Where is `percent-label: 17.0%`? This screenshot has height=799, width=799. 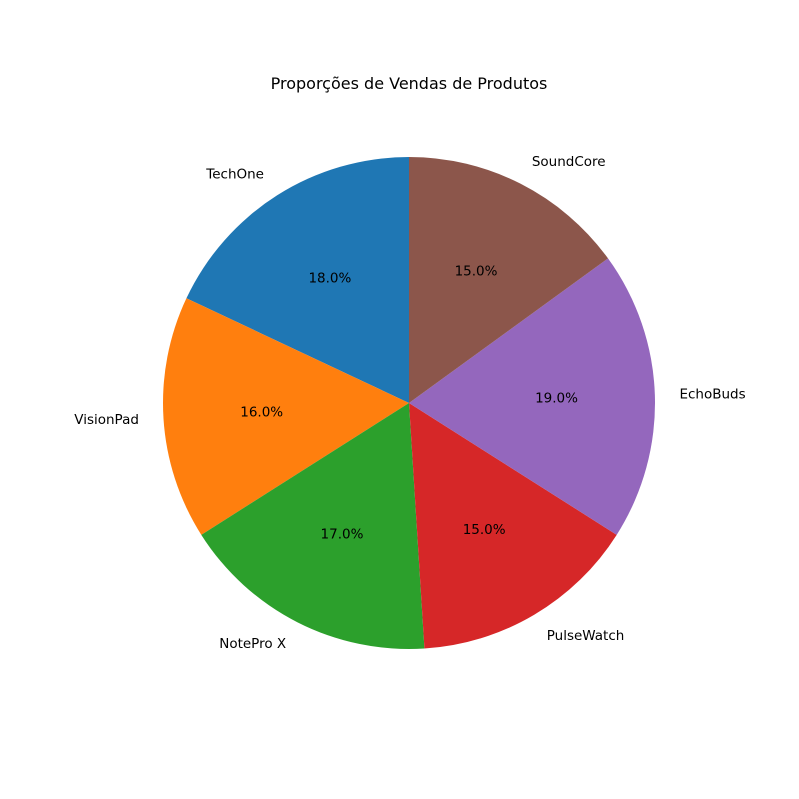
percent-label: 17.0% is located at coordinates (342, 535).